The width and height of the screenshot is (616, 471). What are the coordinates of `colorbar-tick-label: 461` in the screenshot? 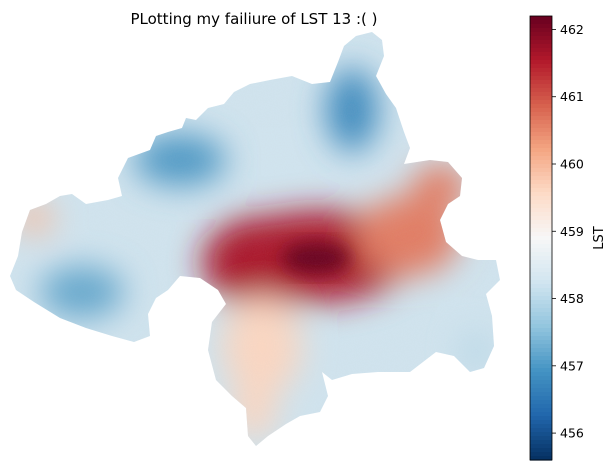 It's located at (572, 96).